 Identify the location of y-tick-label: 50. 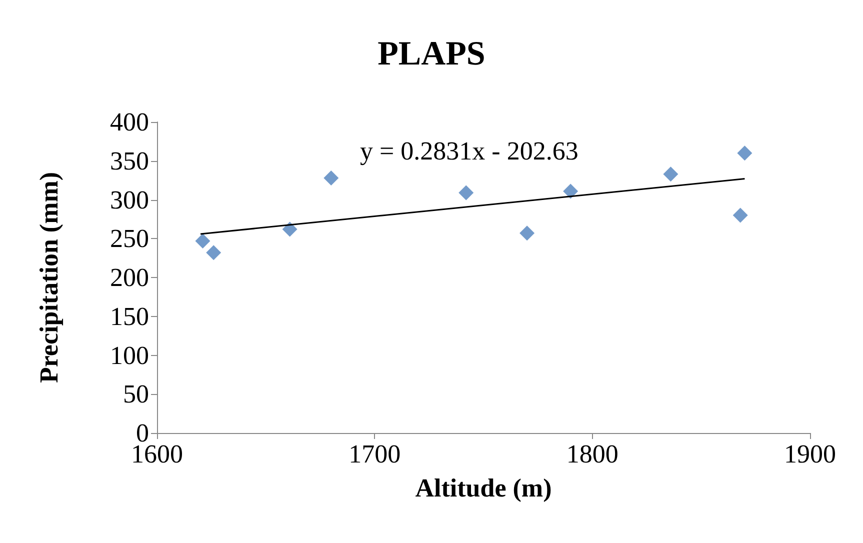
(136, 394).